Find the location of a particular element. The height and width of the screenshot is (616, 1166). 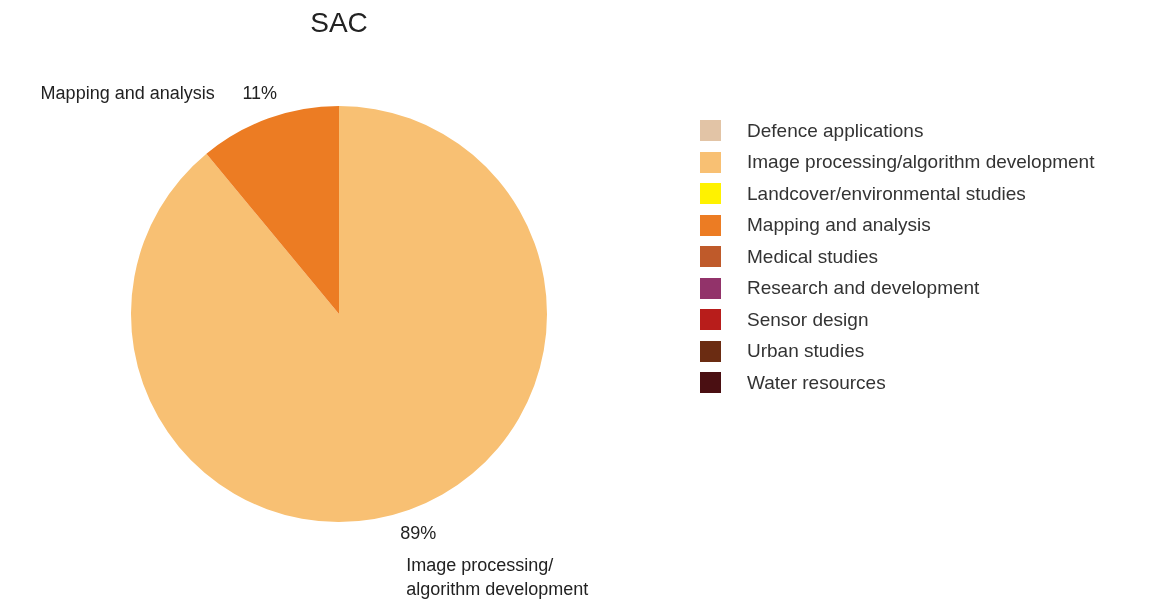

legend-label: Water resources is located at coordinates (816, 382).